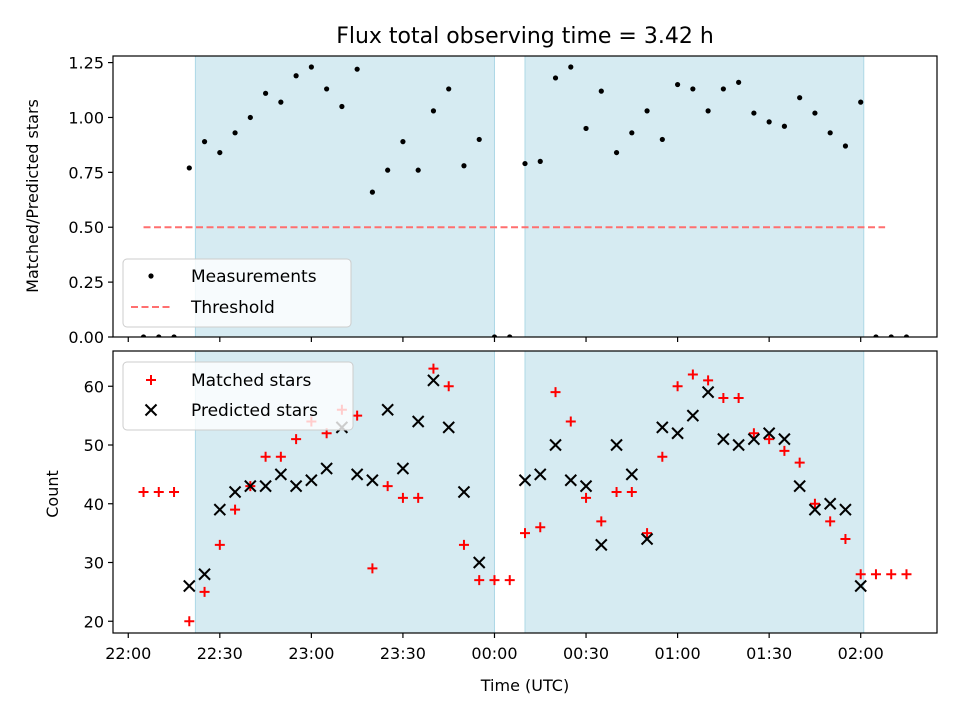 The width and height of the screenshot is (960, 720). Describe the element at coordinates (769, 653) in the screenshot. I see `x-tick-label: 01:30` at that location.